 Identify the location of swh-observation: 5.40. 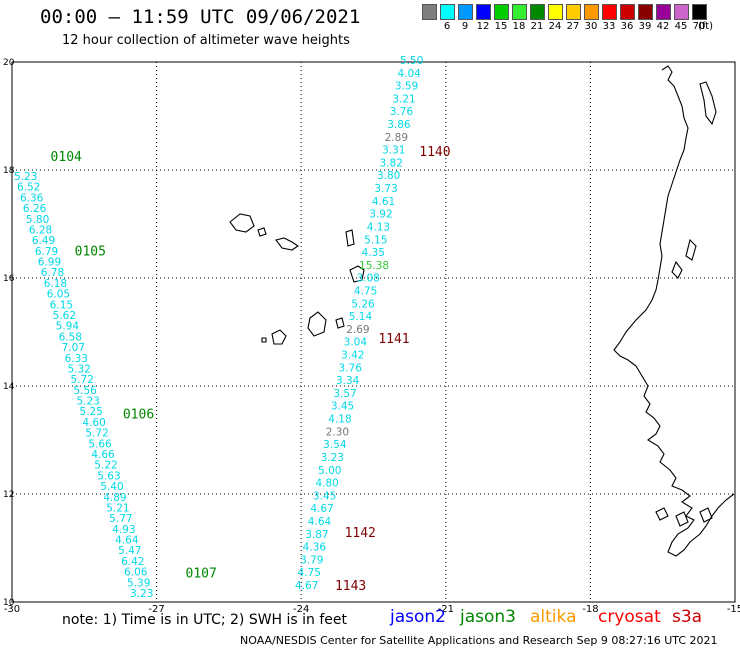
(111, 487).